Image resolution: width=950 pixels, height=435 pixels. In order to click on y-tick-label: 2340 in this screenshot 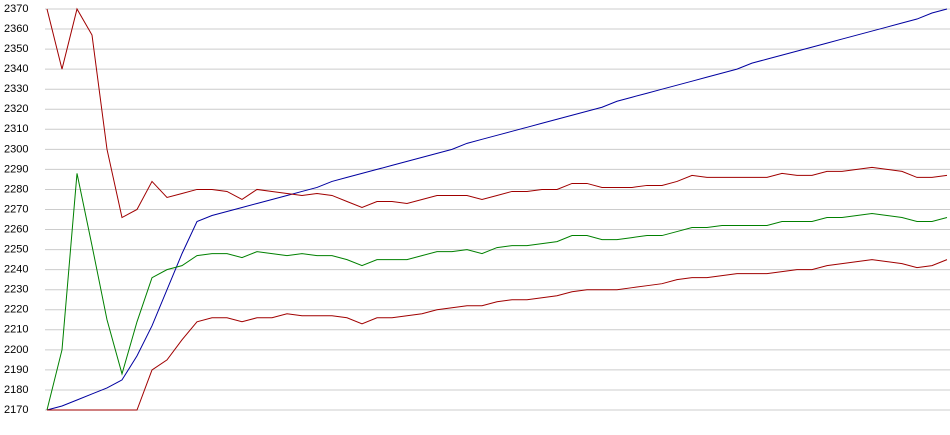, I will do `click(16, 69)`.